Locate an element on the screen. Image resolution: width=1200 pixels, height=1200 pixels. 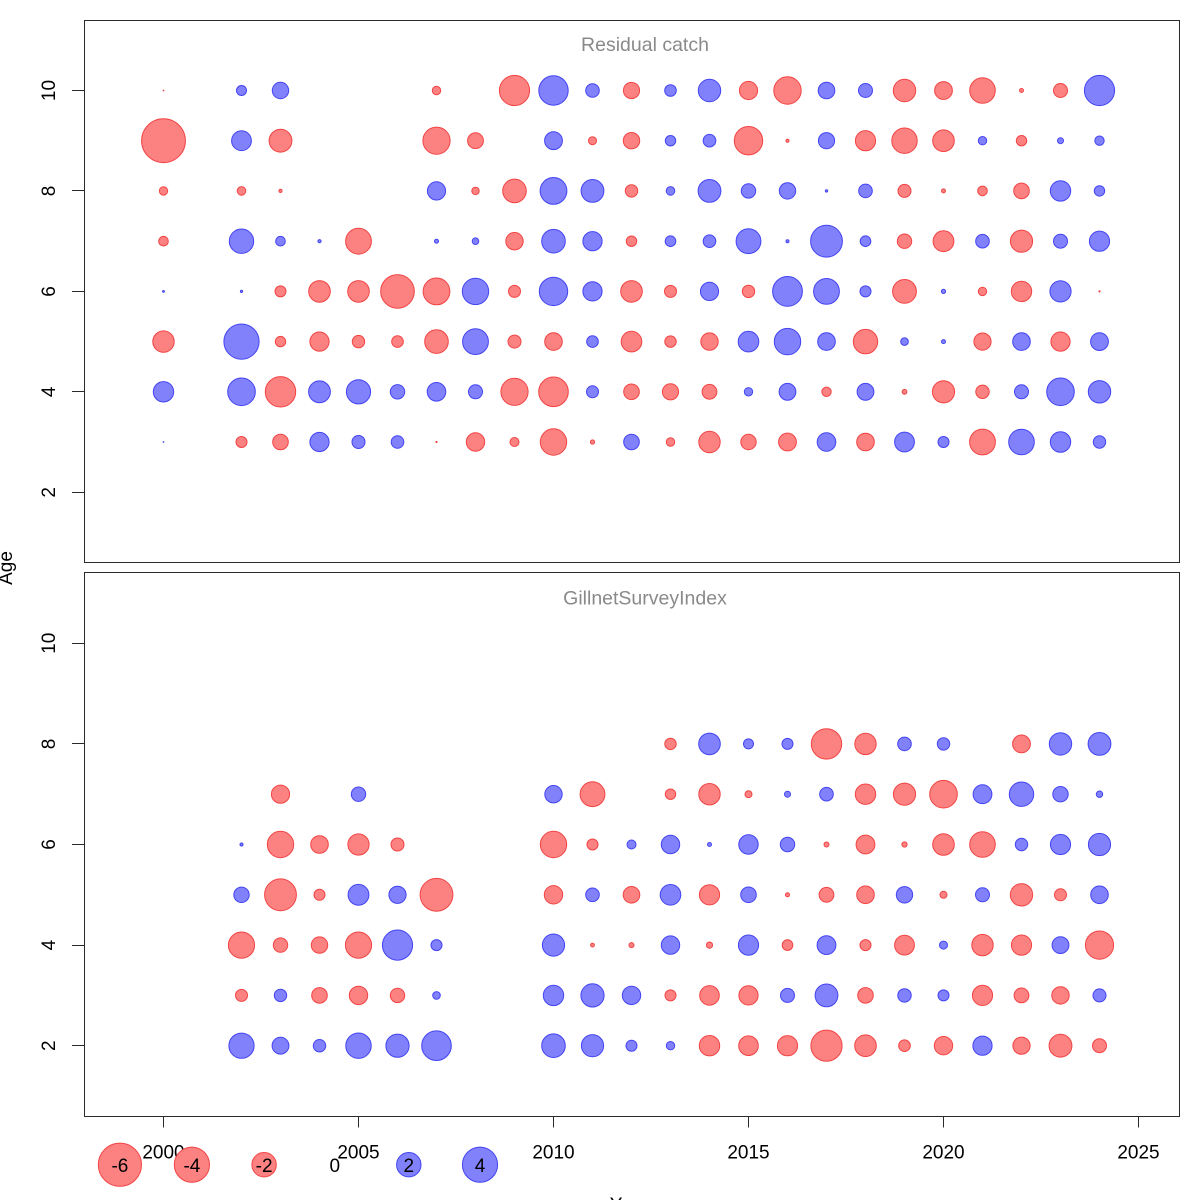
svg-text: -6 is located at coordinates (119, 1166).